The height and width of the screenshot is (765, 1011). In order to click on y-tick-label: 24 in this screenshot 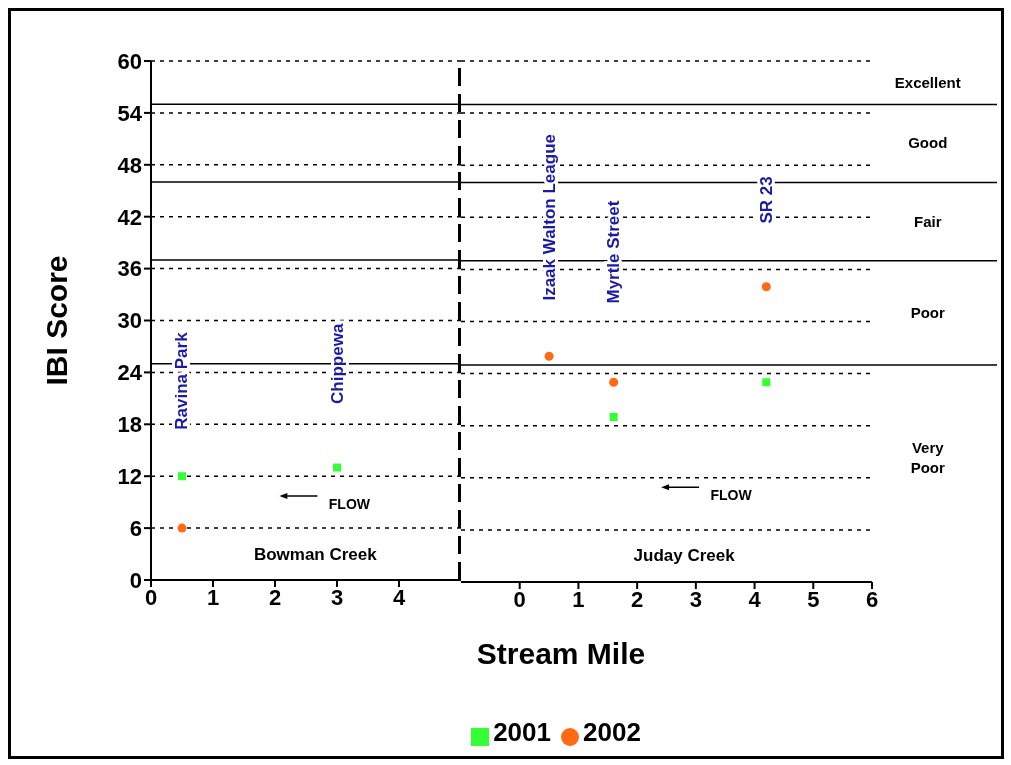, I will do `click(130, 373)`.